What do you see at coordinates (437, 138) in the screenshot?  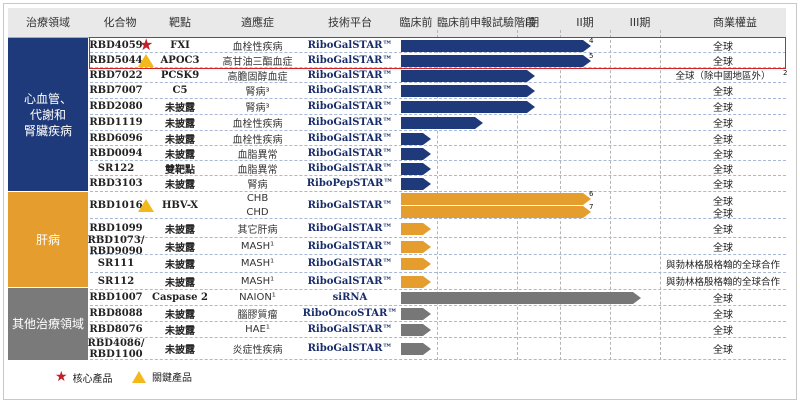 I see `pipeline-row: RBD6096 未披露 血栓性疾病 RiboGalSTAR™ 全球` at bounding box center [437, 138].